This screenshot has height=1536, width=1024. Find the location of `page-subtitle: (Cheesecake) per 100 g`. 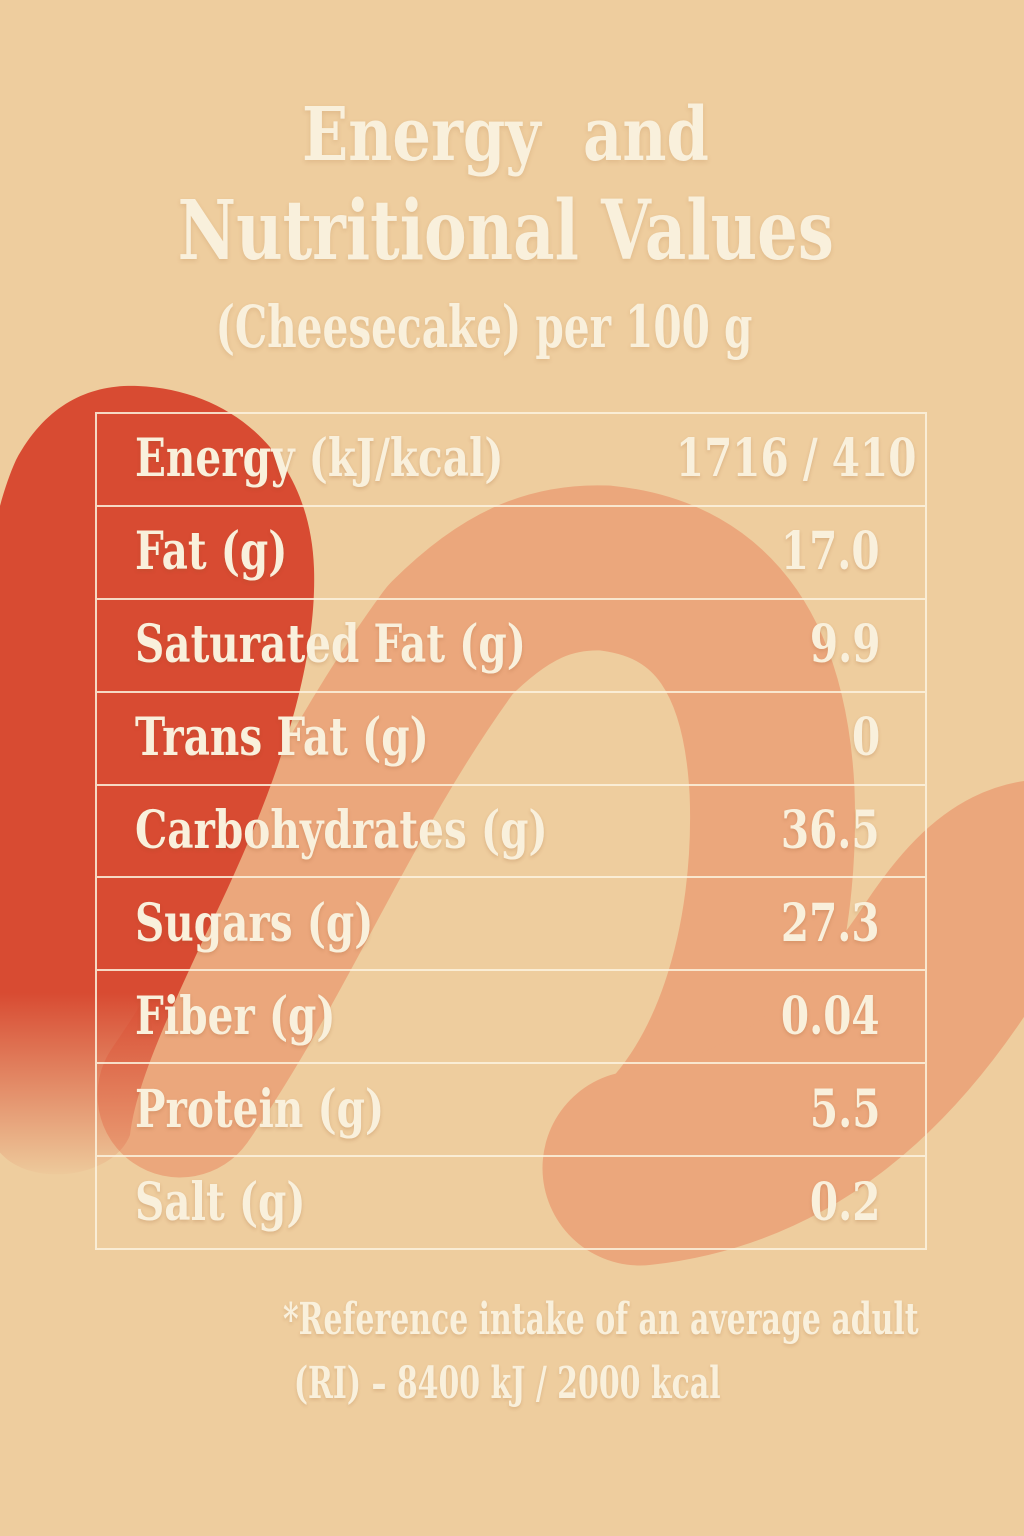

page-subtitle: (Cheesecake) per 100 g is located at coordinates (484, 327).